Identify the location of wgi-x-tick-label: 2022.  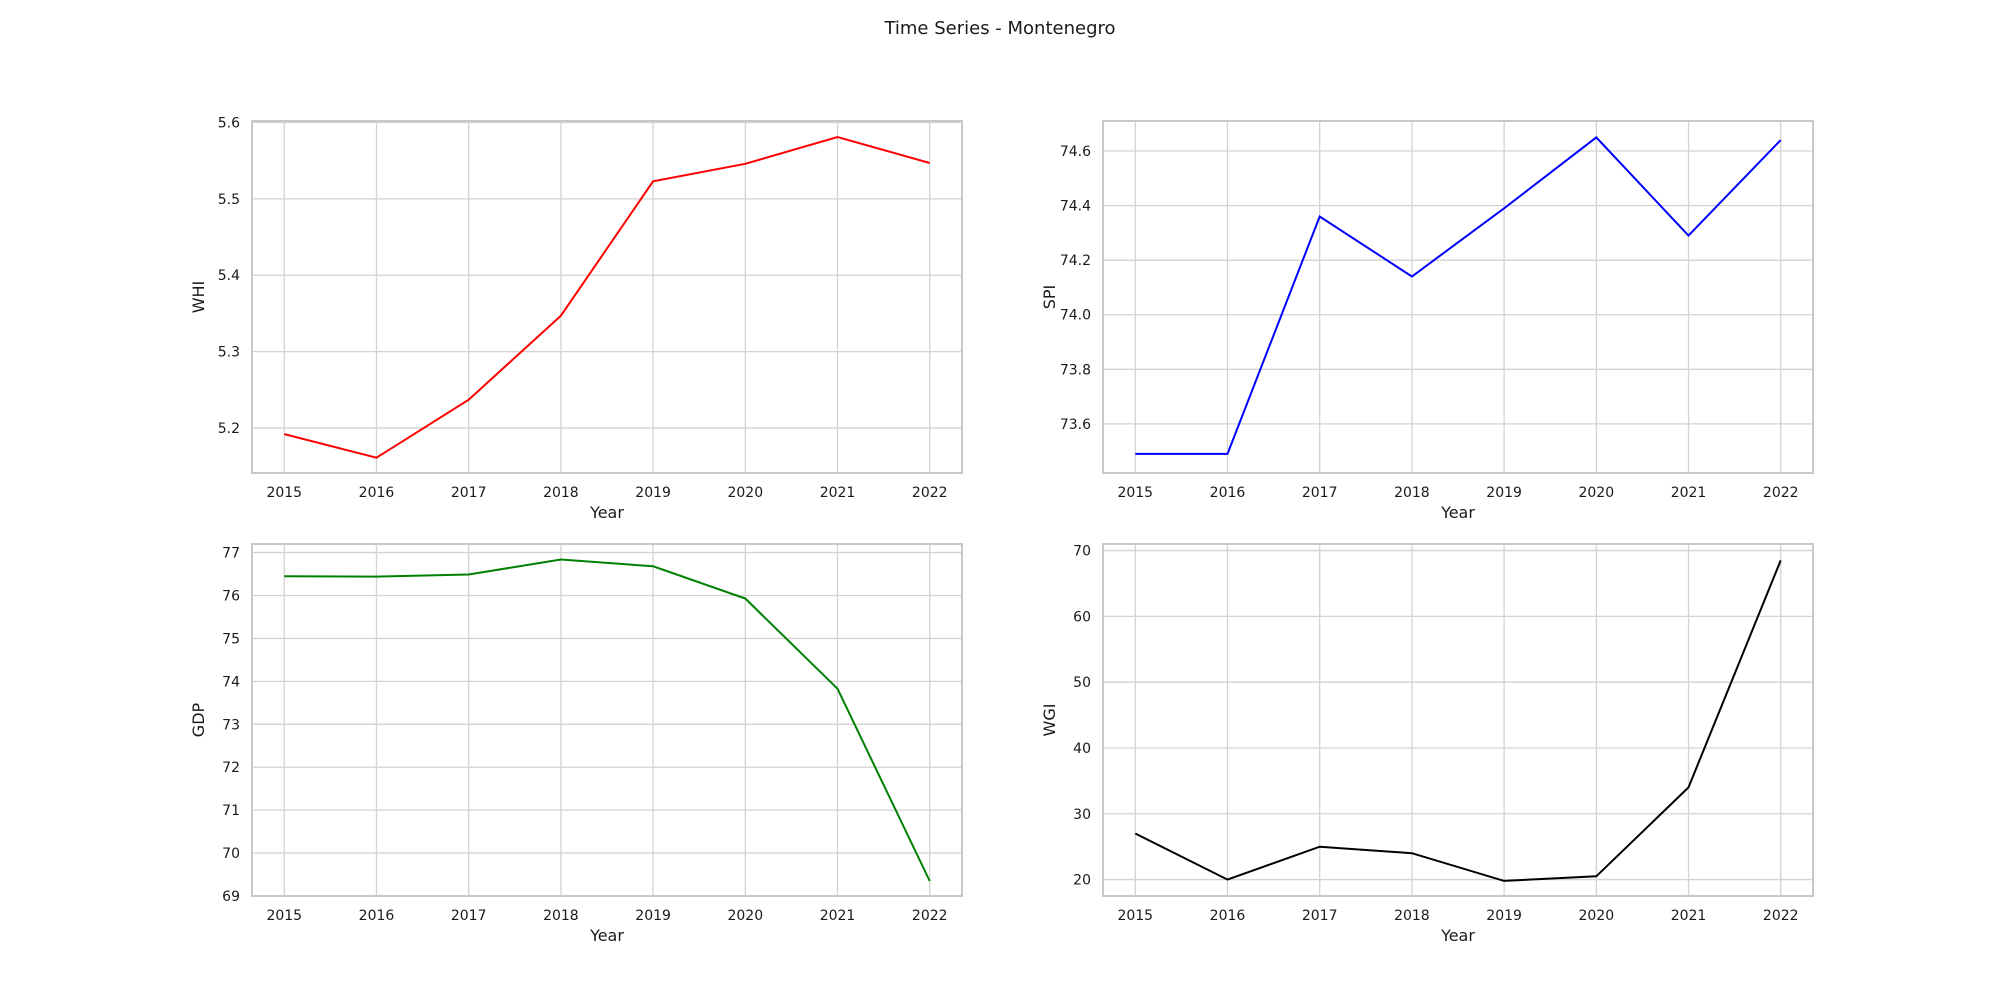
(1781, 916).